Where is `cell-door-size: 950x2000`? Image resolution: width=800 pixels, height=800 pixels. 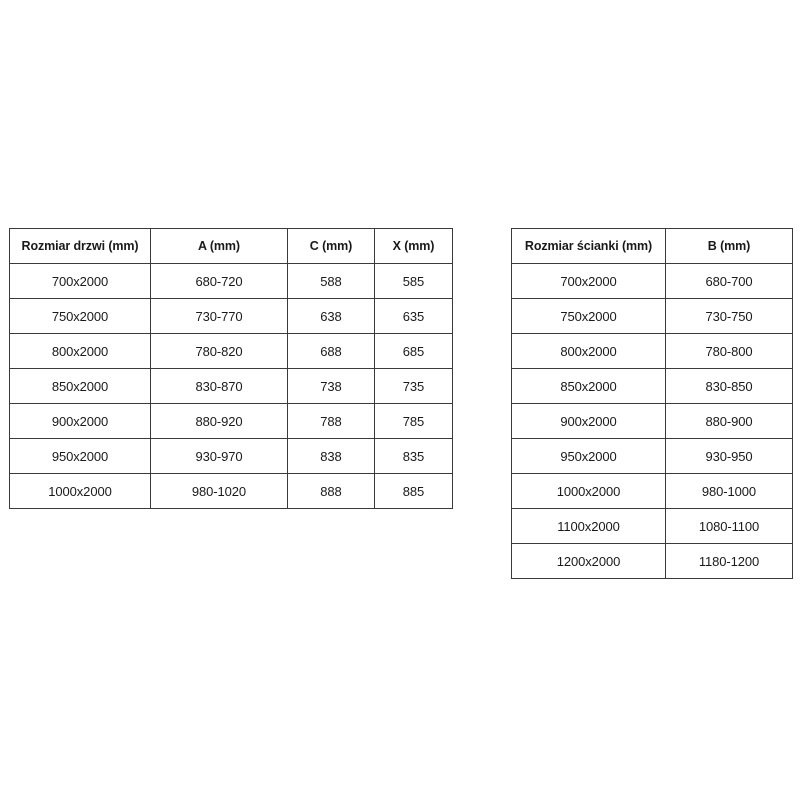
cell-door-size: 950x2000 is located at coordinates (80, 456).